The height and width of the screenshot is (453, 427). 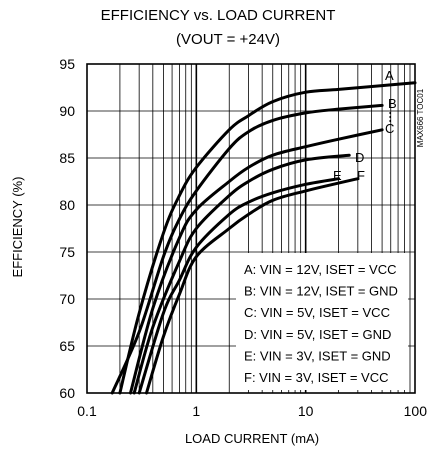 What do you see at coordinates (67, 158) in the screenshot?
I see `y-tick-label: 85` at bounding box center [67, 158].